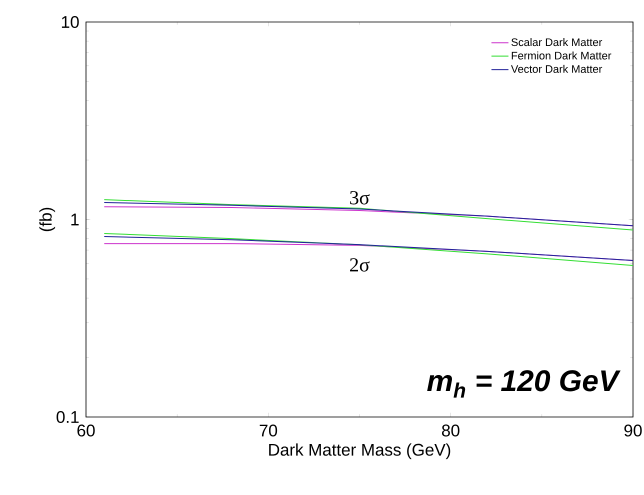 The image size is (644, 495). What do you see at coordinates (556, 68) in the screenshot?
I see `legend-label: Vector Dark Matter` at bounding box center [556, 68].